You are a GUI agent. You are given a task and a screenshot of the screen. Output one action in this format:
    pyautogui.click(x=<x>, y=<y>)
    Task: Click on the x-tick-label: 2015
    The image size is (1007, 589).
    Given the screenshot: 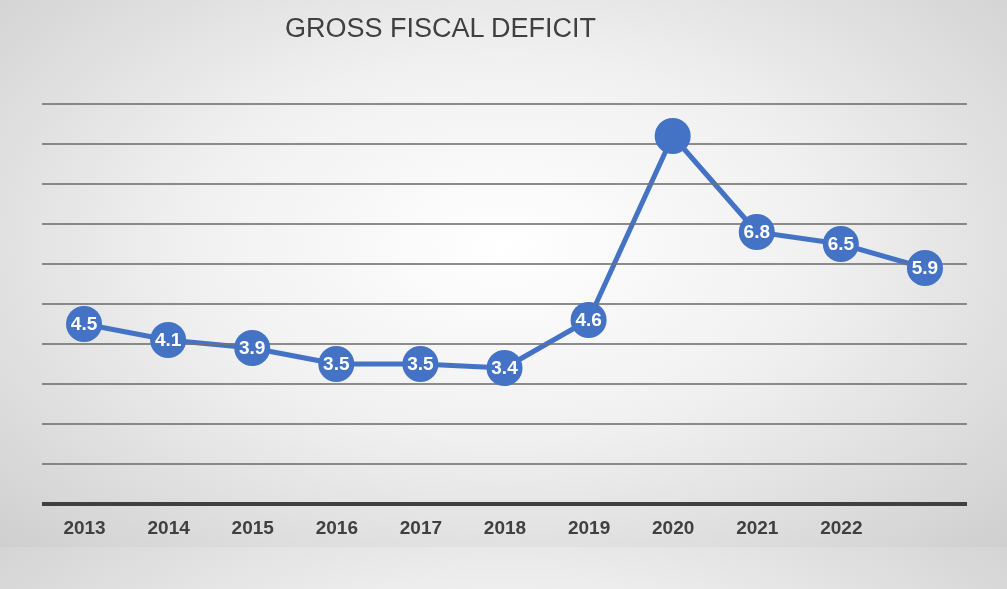 What is the action you would take?
    pyautogui.click(x=253, y=527)
    